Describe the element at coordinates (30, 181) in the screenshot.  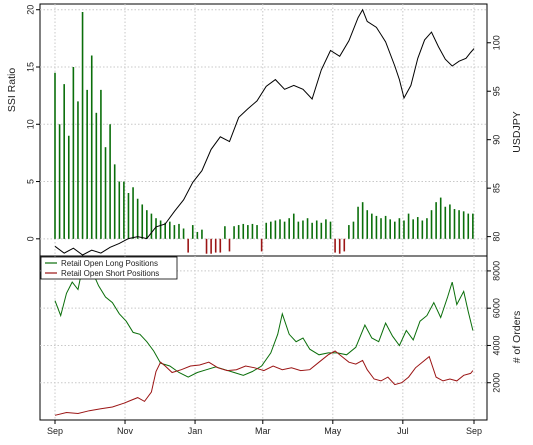
I see `left-tick-label: 5` at that location.